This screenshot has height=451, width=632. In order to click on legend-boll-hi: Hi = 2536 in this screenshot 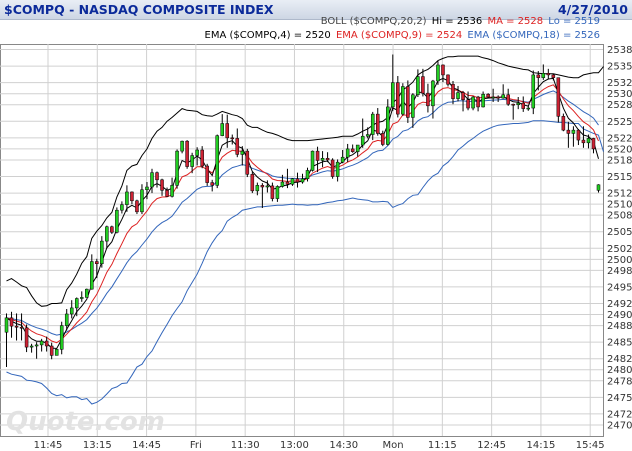, I will do `click(457, 21)`.